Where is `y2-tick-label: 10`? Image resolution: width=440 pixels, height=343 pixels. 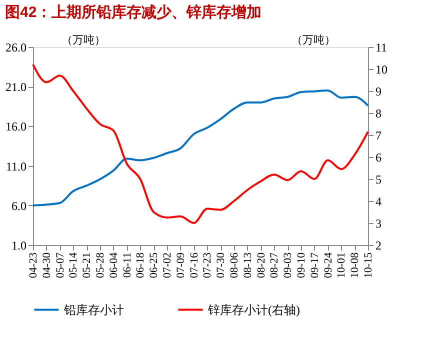 y2-tick-label: 10 is located at coordinates (382, 69).